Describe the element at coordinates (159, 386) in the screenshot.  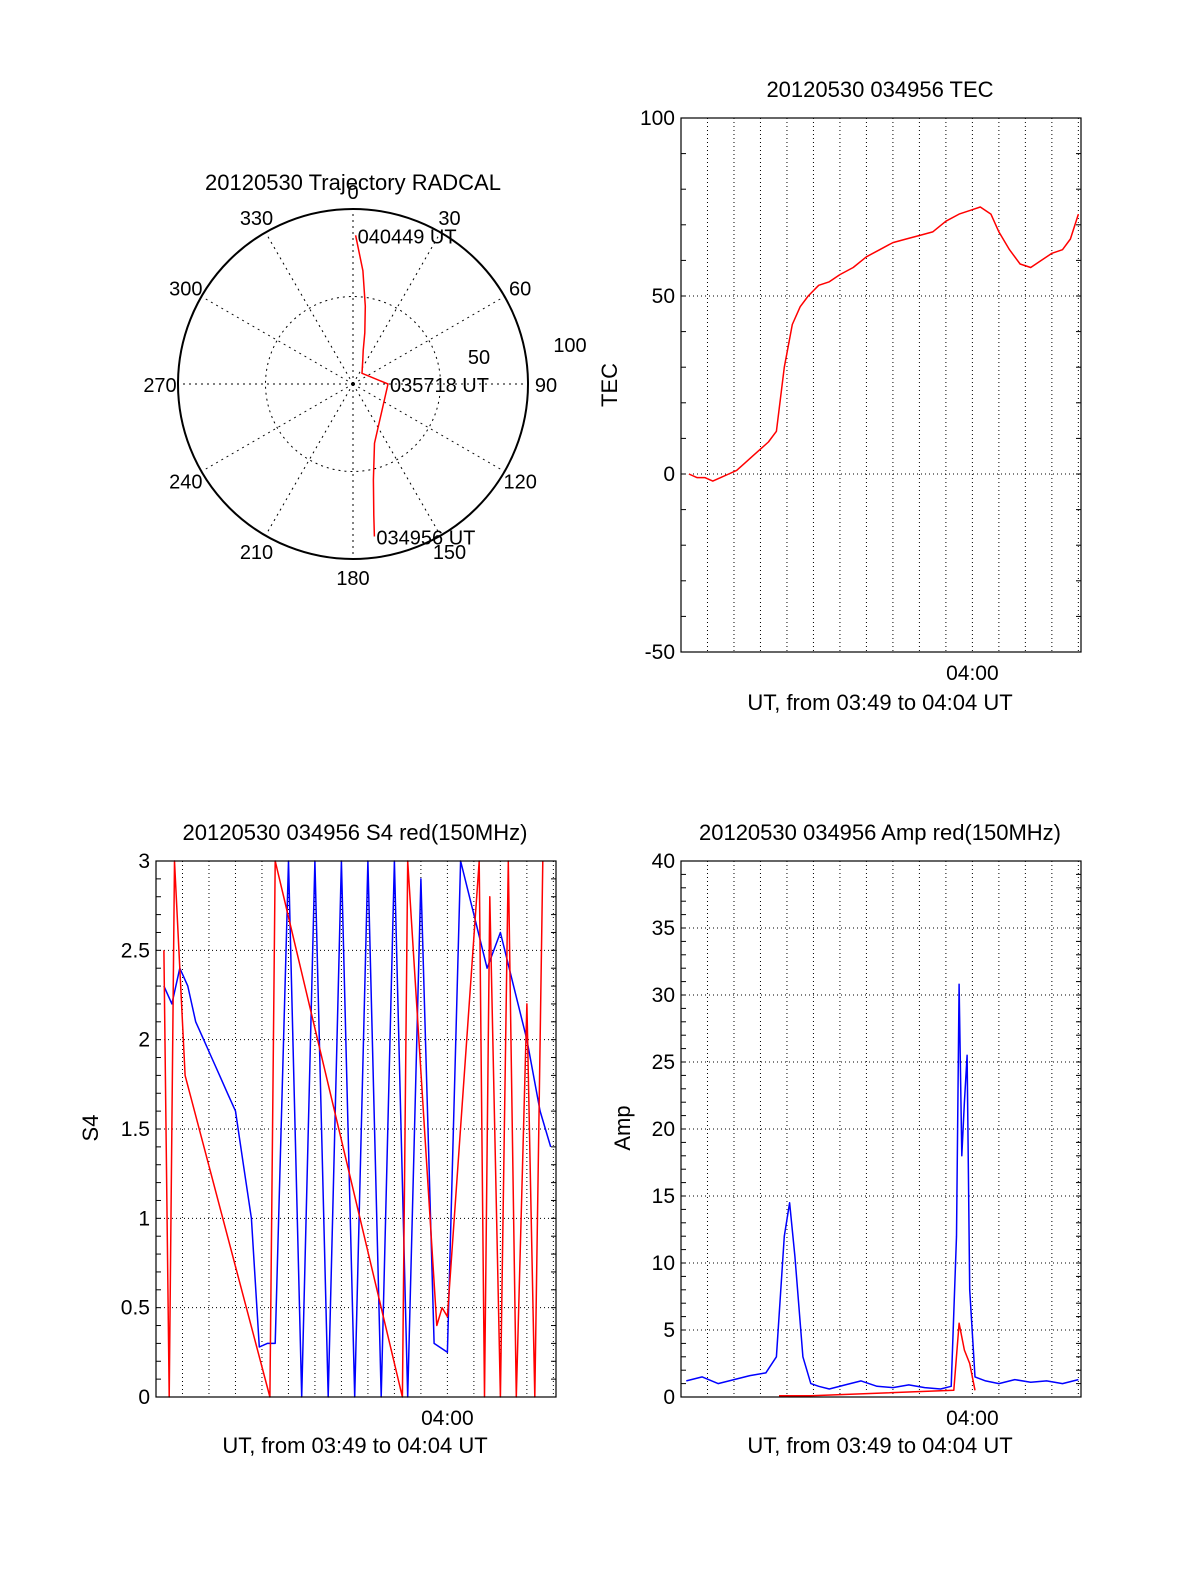
I see `polar-angle-label: 270` at that location.